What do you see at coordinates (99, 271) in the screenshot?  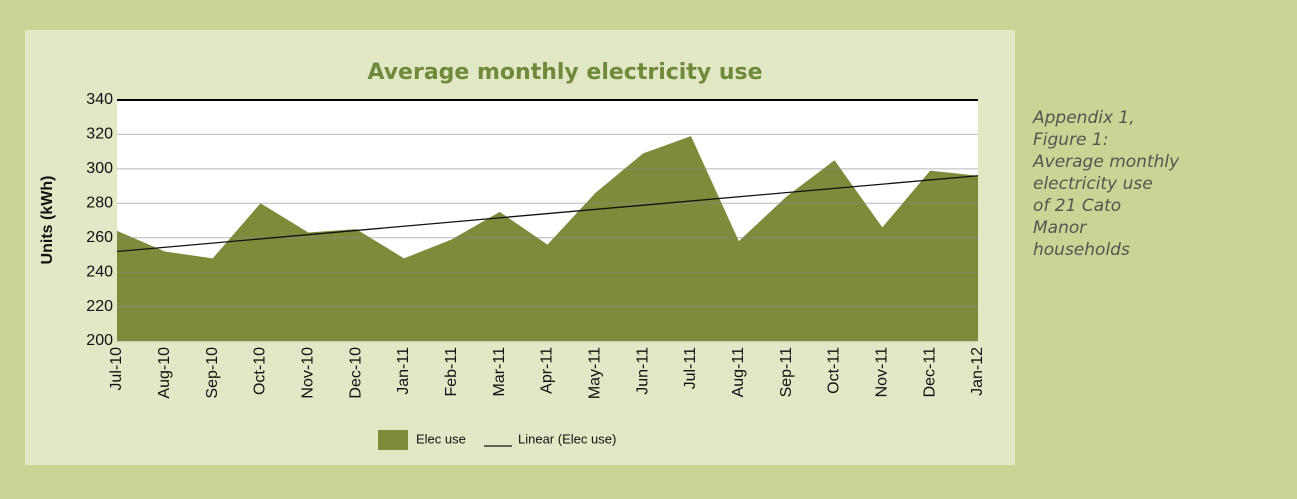 I see `y-tick-label: 240` at bounding box center [99, 271].